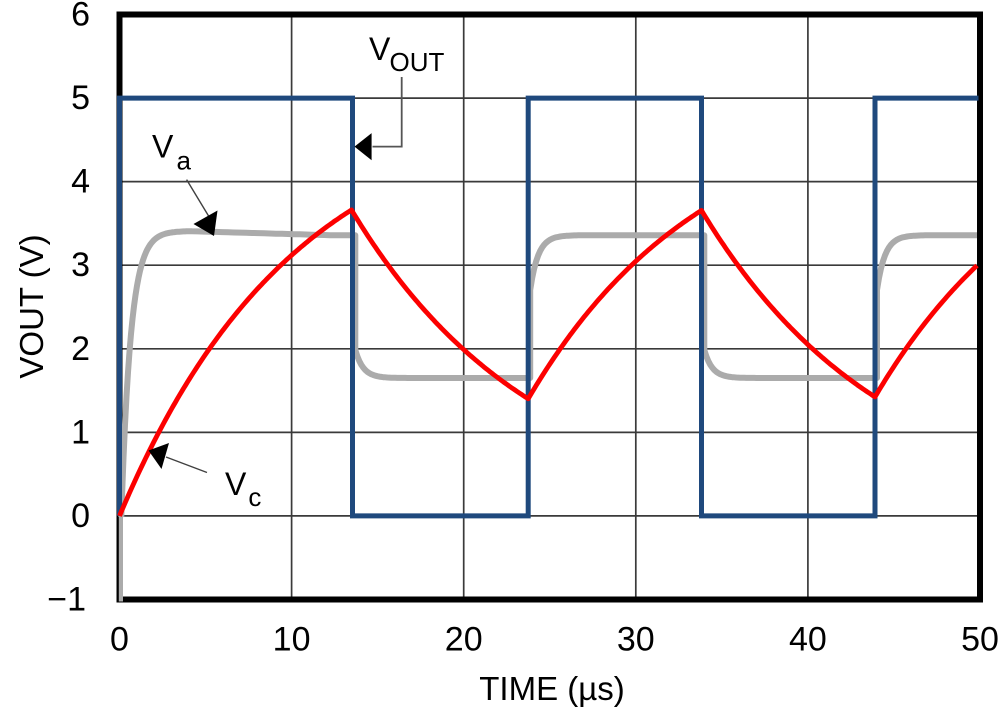 The width and height of the screenshot is (1000, 717). I want to click on svg-text: 5, so click(80, 98).